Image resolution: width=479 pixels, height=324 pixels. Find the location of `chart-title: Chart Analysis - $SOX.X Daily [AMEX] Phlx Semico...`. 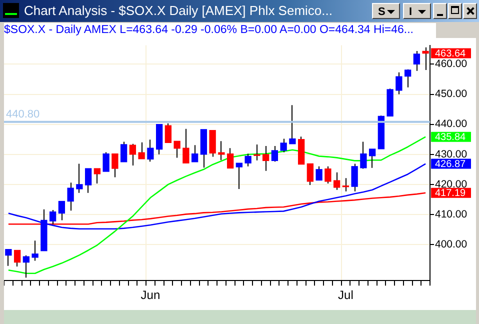

chart-title: Chart Analysis - $SOX.X Daily [AMEX] Phlx Semico... is located at coordinates (178, 11).